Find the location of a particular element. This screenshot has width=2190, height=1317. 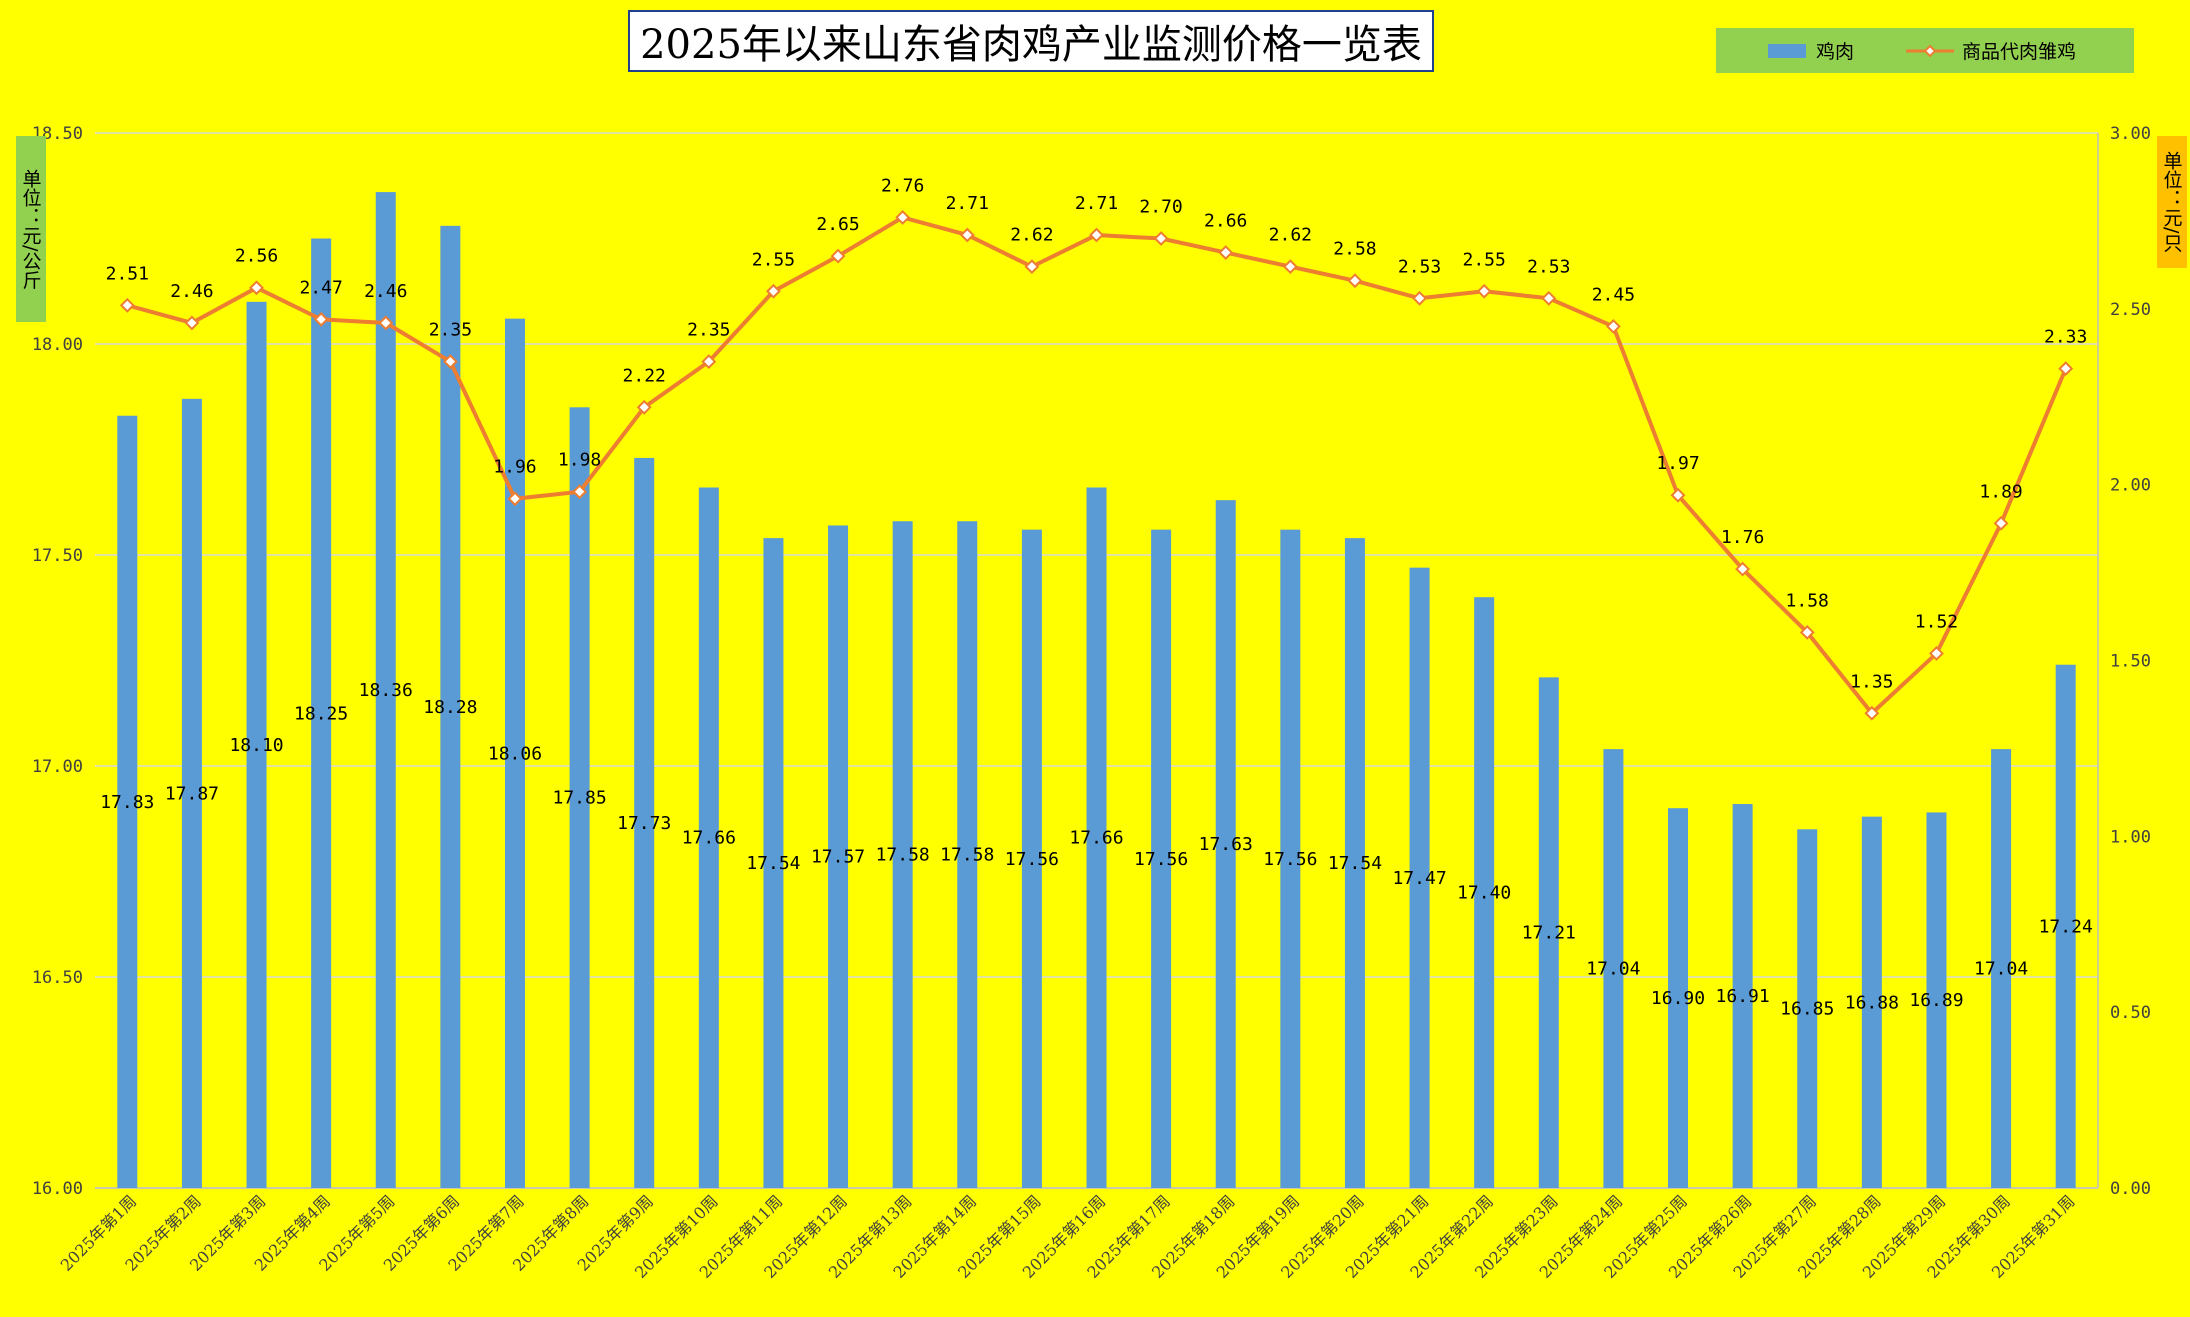

bar-value-label: 18.06 is located at coordinates (515, 753).